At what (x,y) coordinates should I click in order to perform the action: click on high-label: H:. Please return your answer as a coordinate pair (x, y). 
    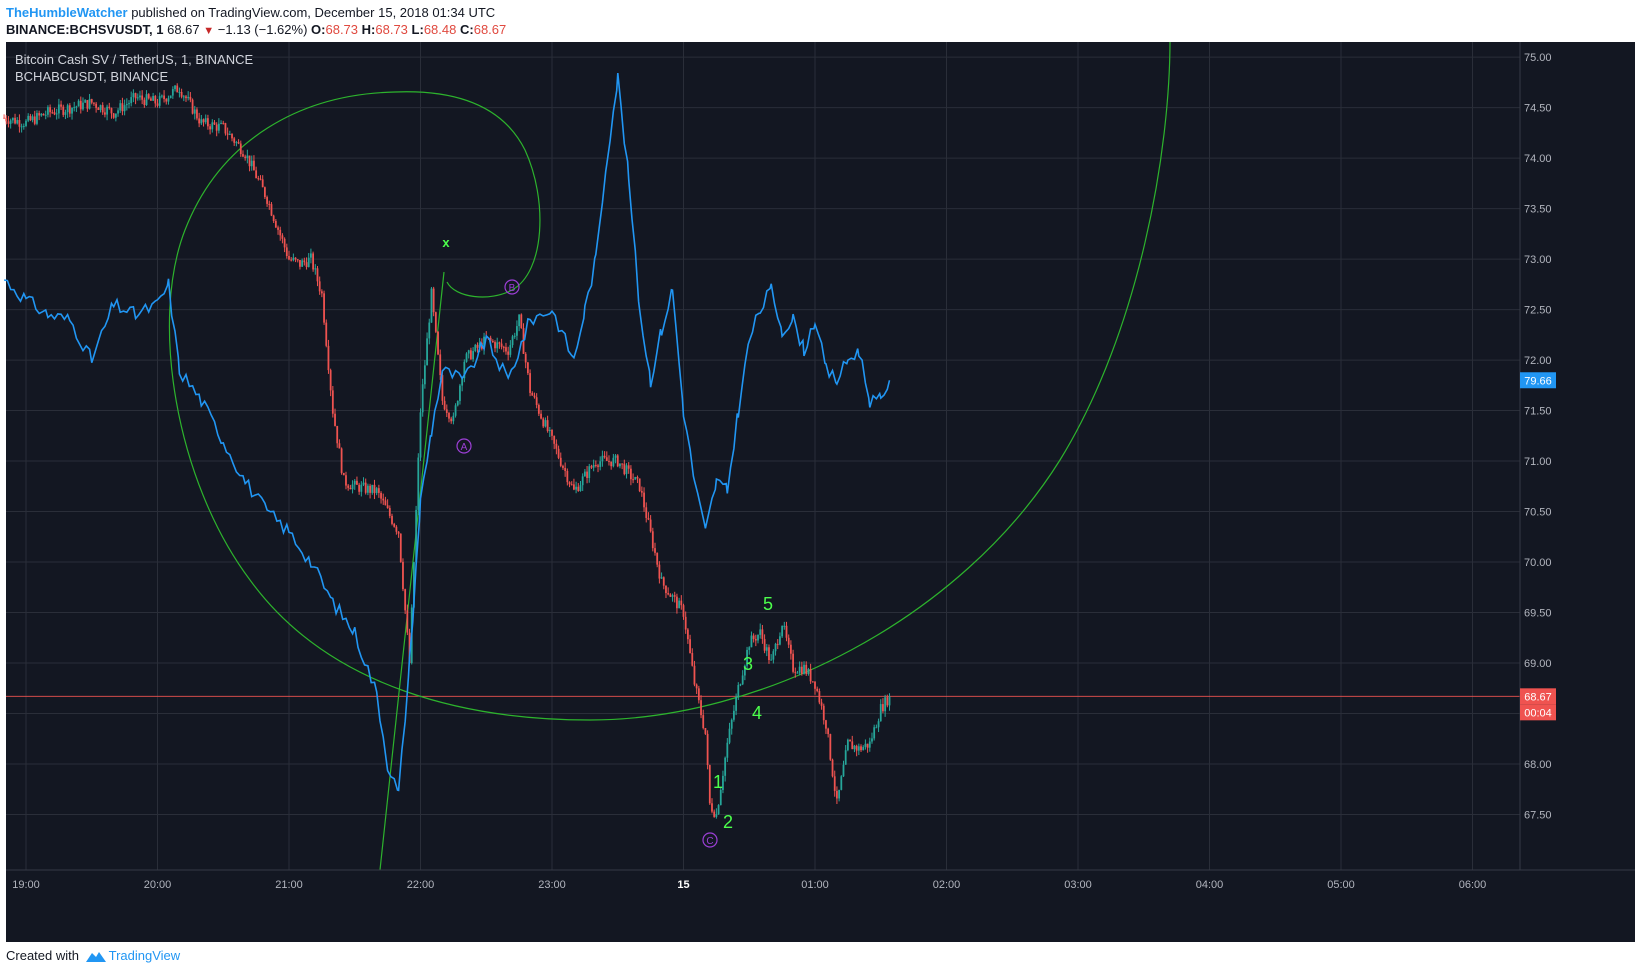
    Looking at the image, I should click on (368, 29).